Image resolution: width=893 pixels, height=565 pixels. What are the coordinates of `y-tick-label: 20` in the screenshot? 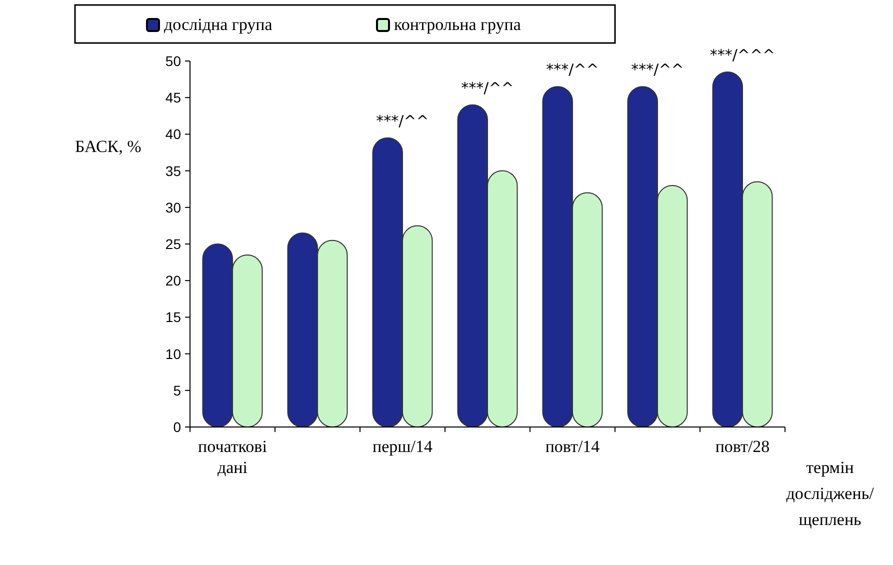 It's located at (173, 280).